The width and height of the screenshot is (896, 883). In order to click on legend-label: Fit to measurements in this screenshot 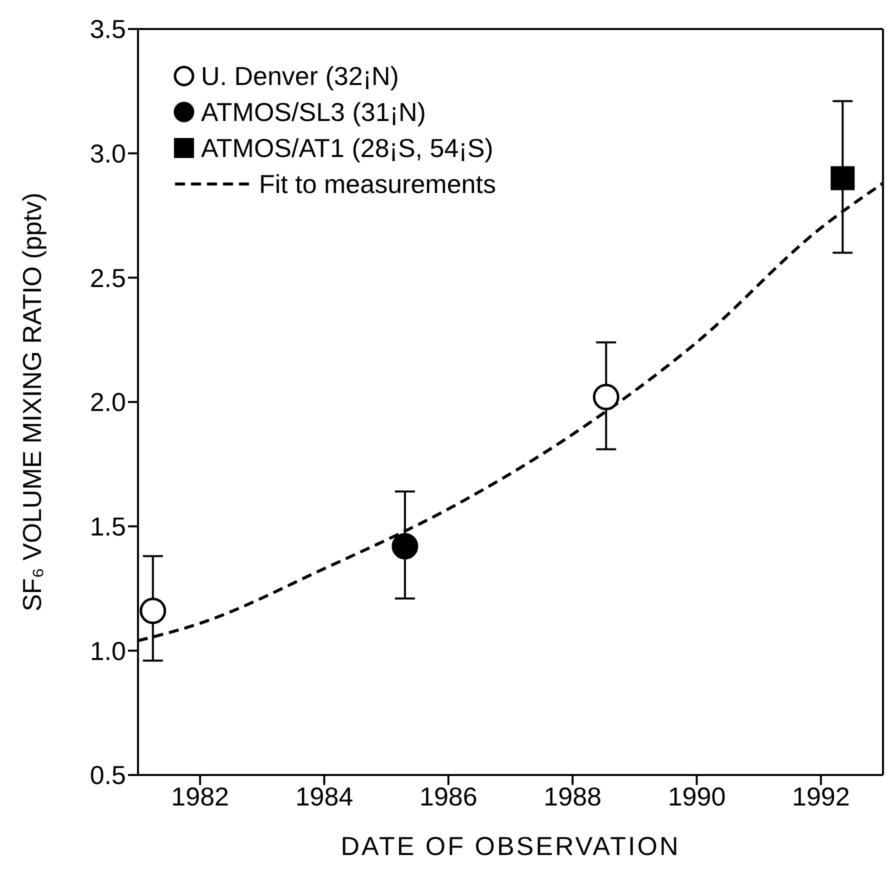, I will do `click(377, 184)`.